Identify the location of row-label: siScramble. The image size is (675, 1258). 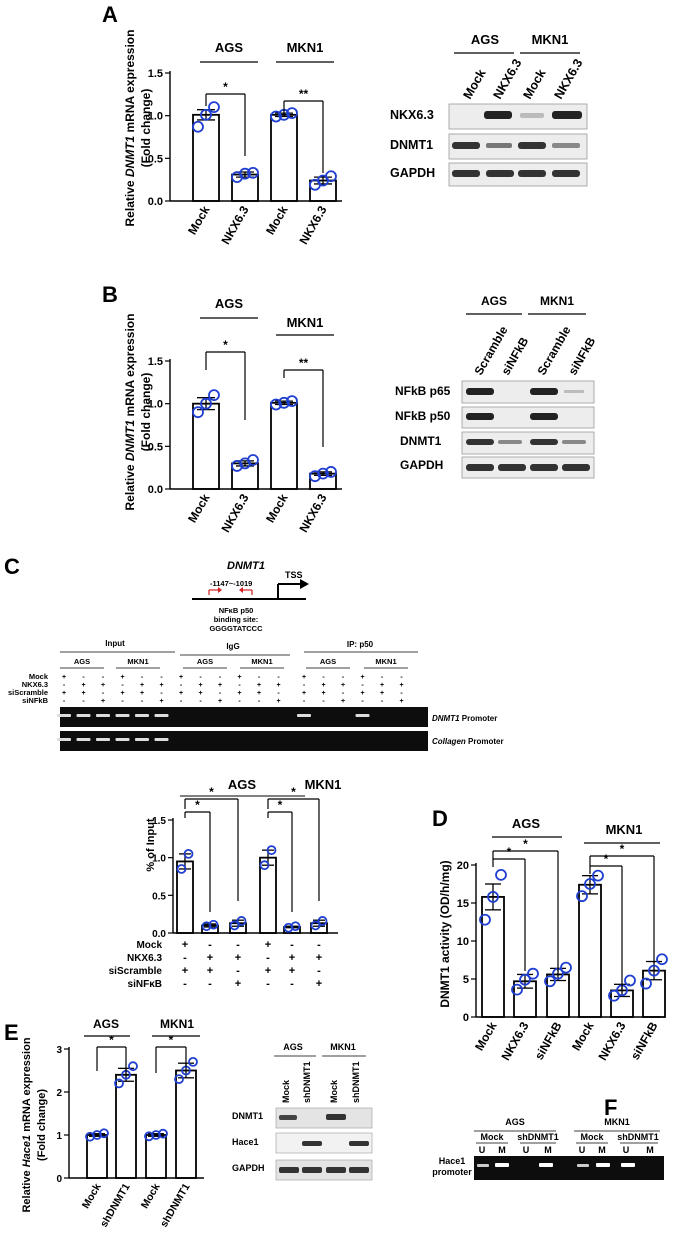
(136, 971).